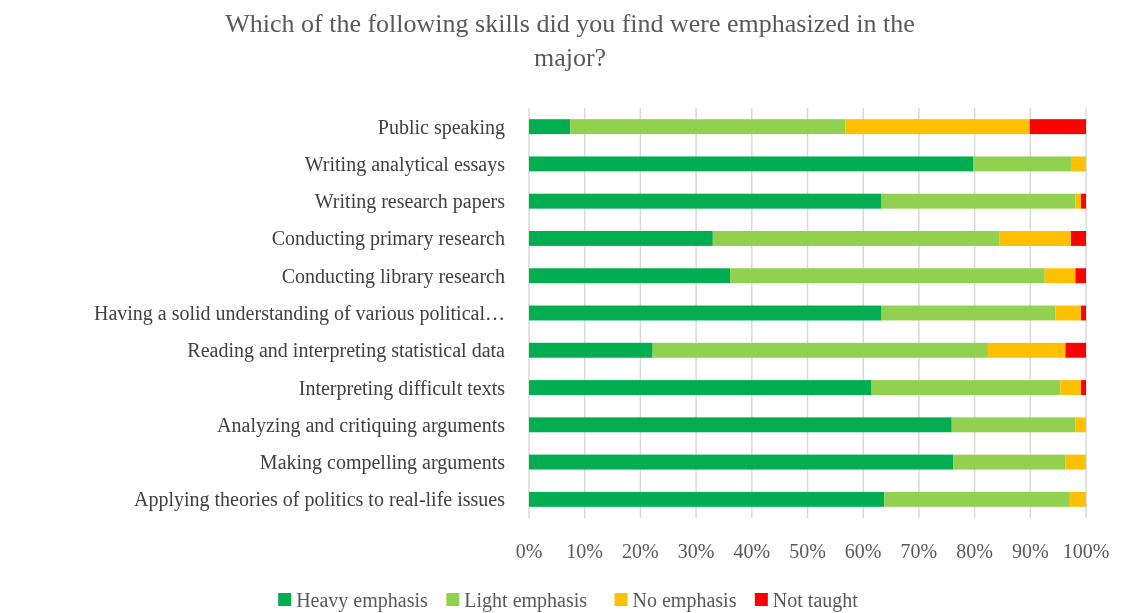 The height and width of the screenshot is (613, 1124). I want to click on x-tick-label: 100%, so click(1086, 551).